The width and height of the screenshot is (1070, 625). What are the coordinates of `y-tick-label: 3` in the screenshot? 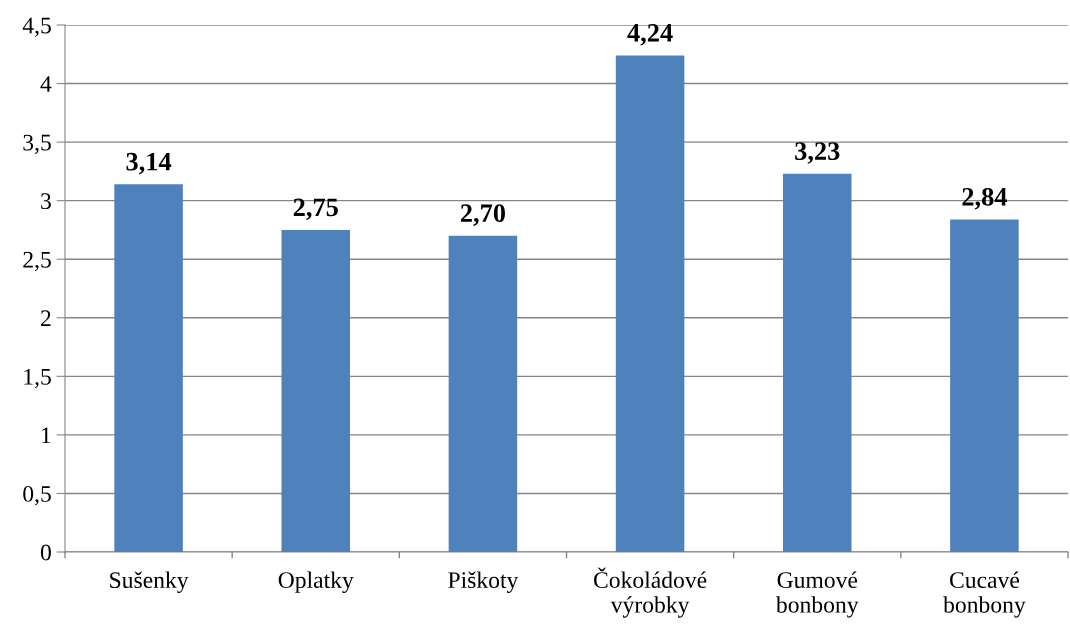 It's located at (46, 201).